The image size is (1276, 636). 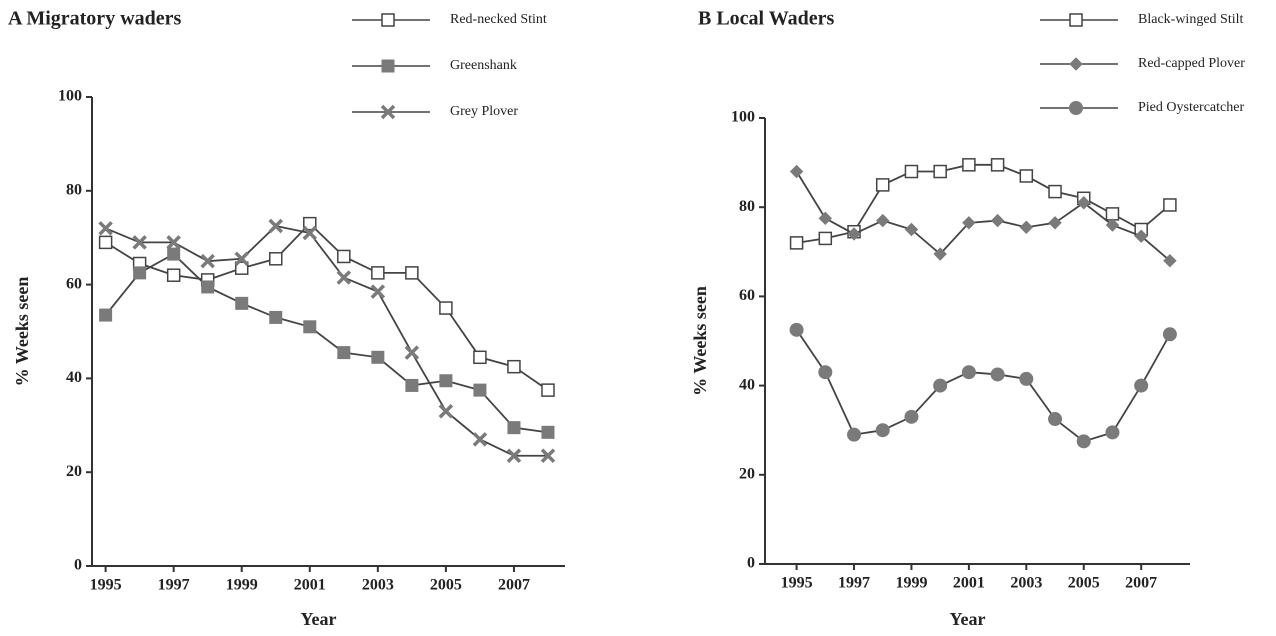 What do you see at coordinates (1190, 19) in the screenshot?
I see `legend-label: Black-winged Stilt` at bounding box center [1190, 19].